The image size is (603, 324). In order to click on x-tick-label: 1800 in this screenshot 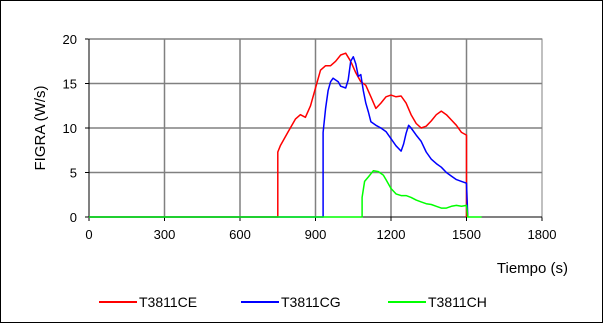, I will do `click(542, 234)`.